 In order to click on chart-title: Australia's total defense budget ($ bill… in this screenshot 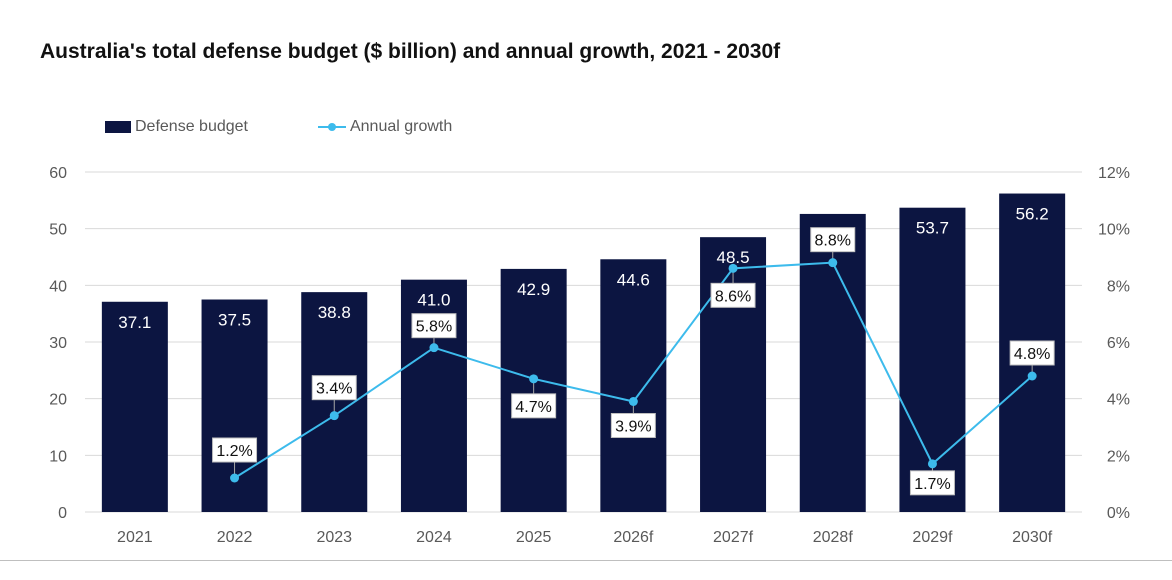, I will do `click(410, 51)`.